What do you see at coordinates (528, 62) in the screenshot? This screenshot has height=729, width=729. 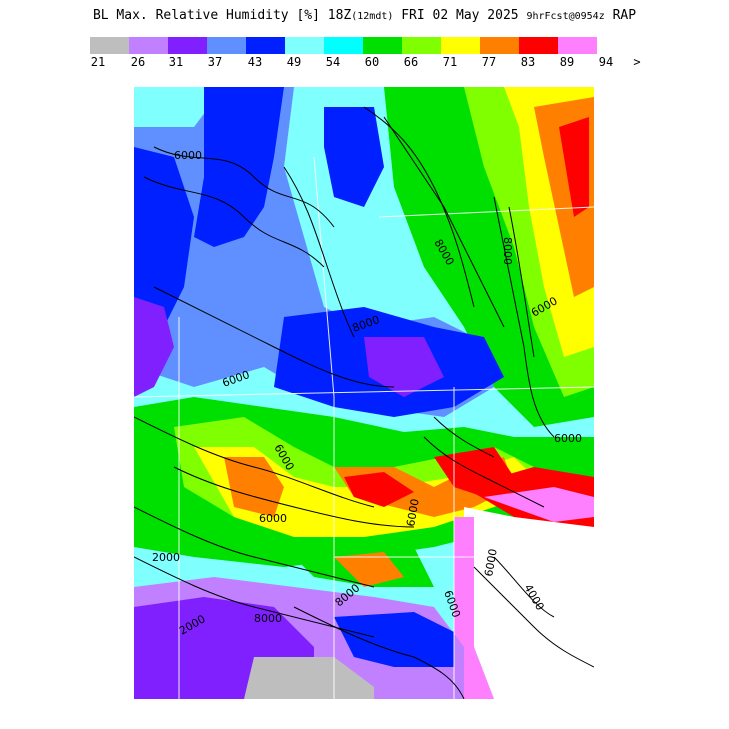 I see `legend-label: 83` at bounding box center [528, 62].